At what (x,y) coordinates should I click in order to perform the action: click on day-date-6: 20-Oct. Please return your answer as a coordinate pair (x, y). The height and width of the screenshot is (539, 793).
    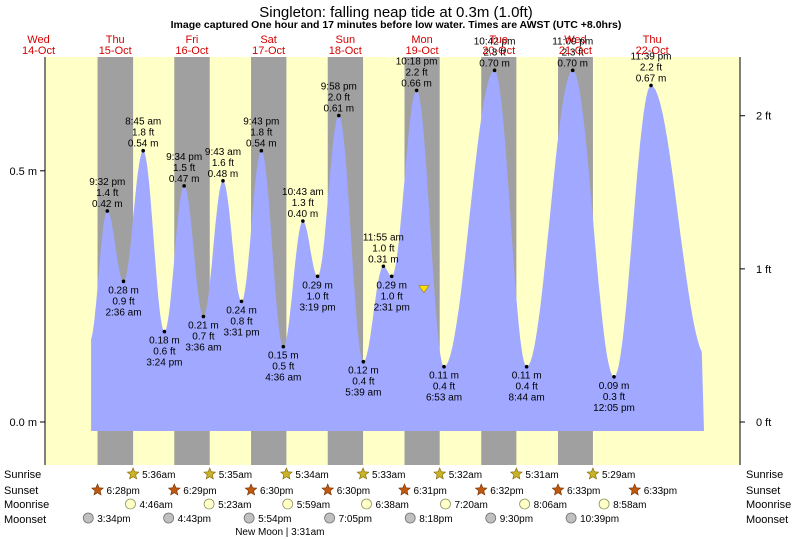
    Looking at the image, I should click on (498, 51).